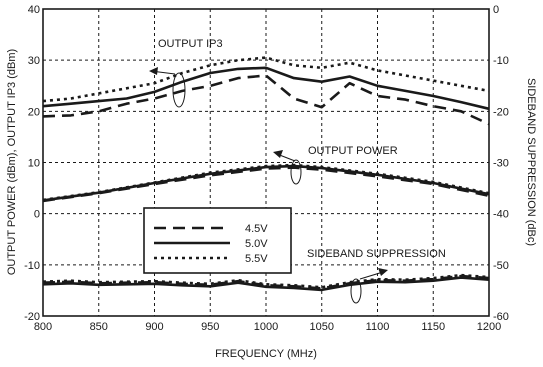 The height and width of the screenshot is (367, 543). What do you see at coordinates (356, 291) in the screenshot?
I see `annotation-sideband-suppression-circle` at bounding box center [356, 291].